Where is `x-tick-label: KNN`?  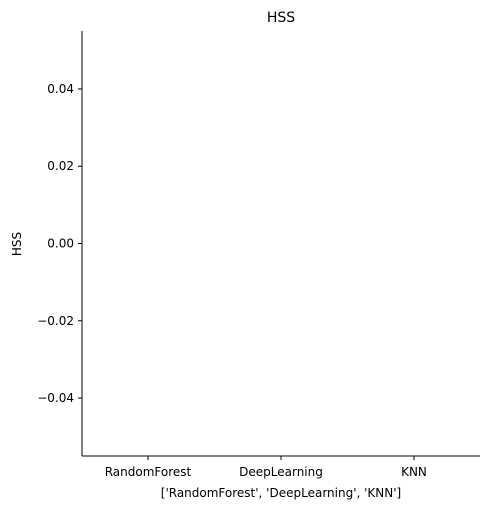 x-tick-label: KNN is located at coordinates (414, 472).